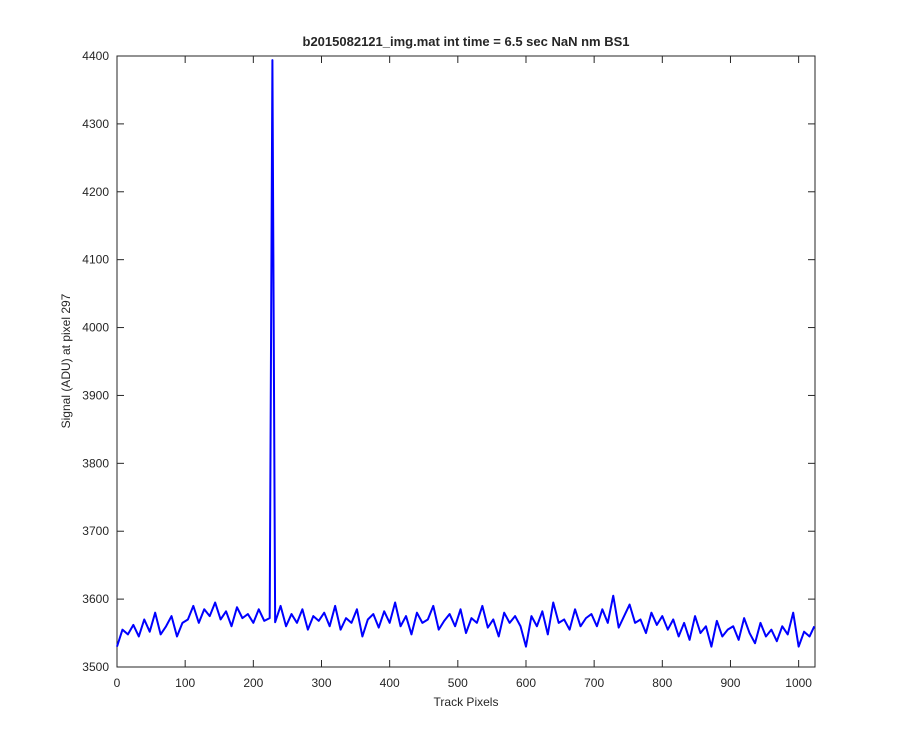 Image resolution: width=900 pixels, height=755 pixels. I want to click on x-tick-label: 200, so click(253, 683).